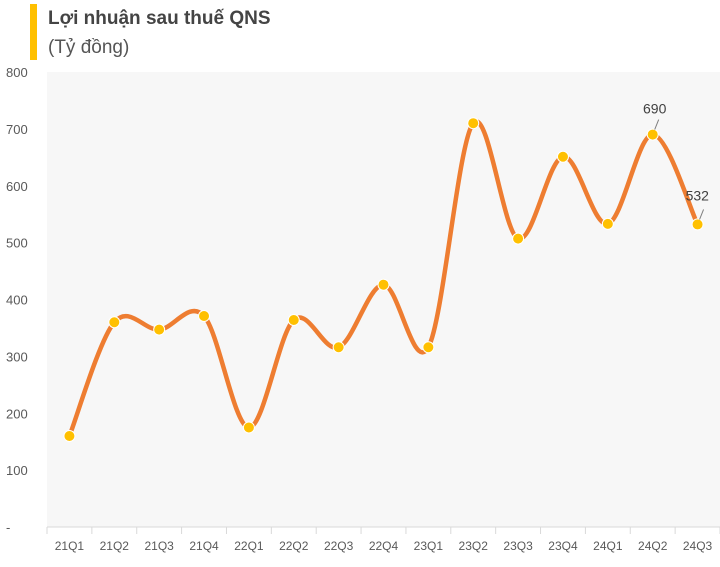 This screenshot has width=720, height=567. I want to click on x-tick-label: 23Q1, so click(429, 546).